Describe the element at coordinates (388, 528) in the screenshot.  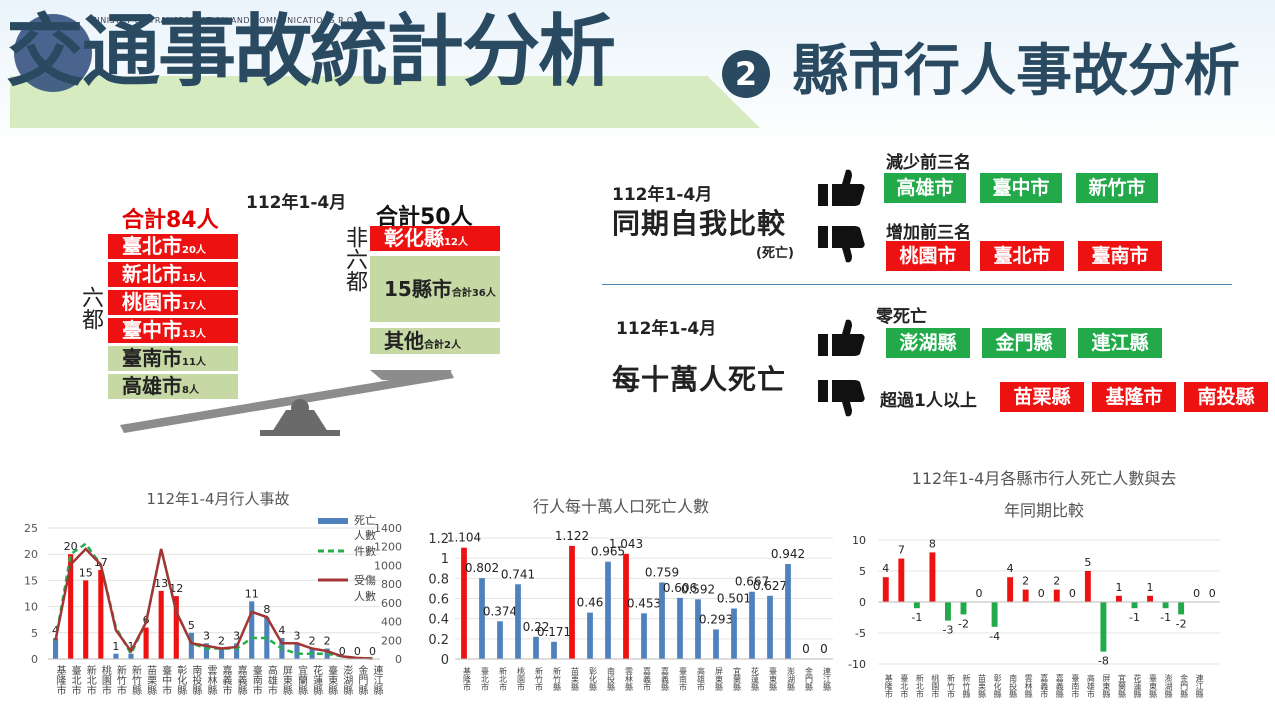
I see `y2-tick-label: 1400` at that location.